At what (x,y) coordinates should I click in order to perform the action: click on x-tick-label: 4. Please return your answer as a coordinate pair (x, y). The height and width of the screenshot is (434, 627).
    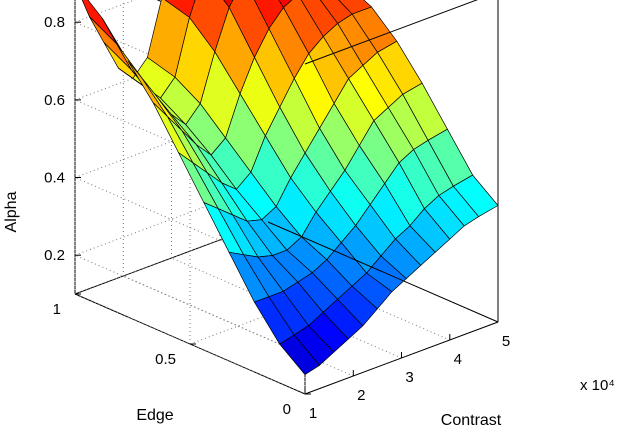
    Looking at the image, I should click on (458, 359).